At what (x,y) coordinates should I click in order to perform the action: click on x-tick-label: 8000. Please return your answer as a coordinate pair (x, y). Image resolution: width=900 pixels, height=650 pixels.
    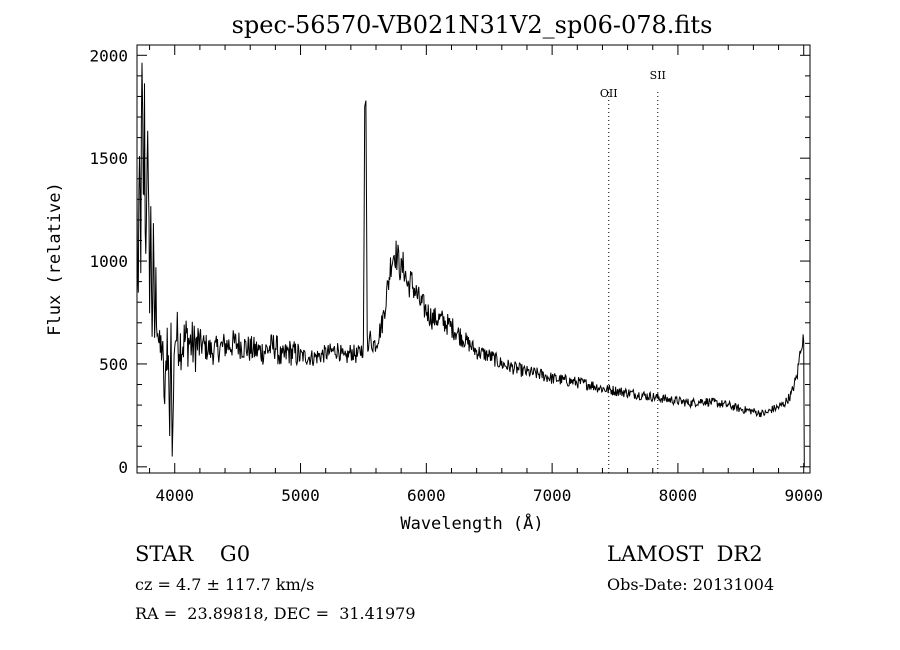
    Looking at the image, I should click on (678, 495).